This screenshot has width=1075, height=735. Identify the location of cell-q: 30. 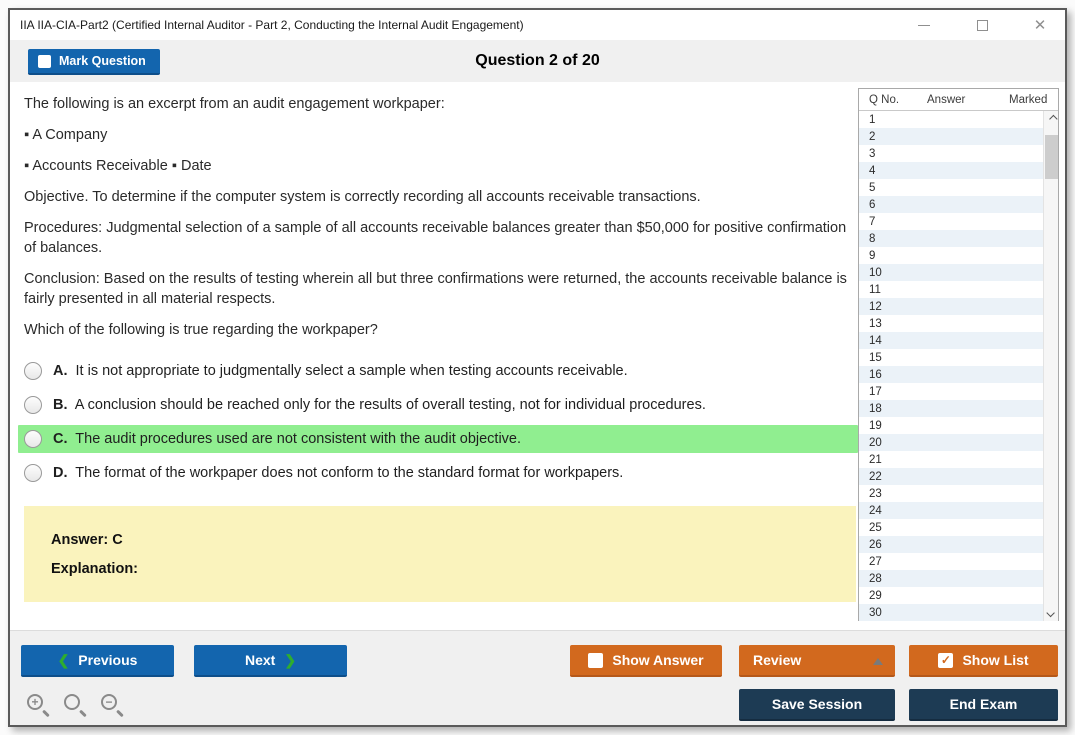
(875, 612).